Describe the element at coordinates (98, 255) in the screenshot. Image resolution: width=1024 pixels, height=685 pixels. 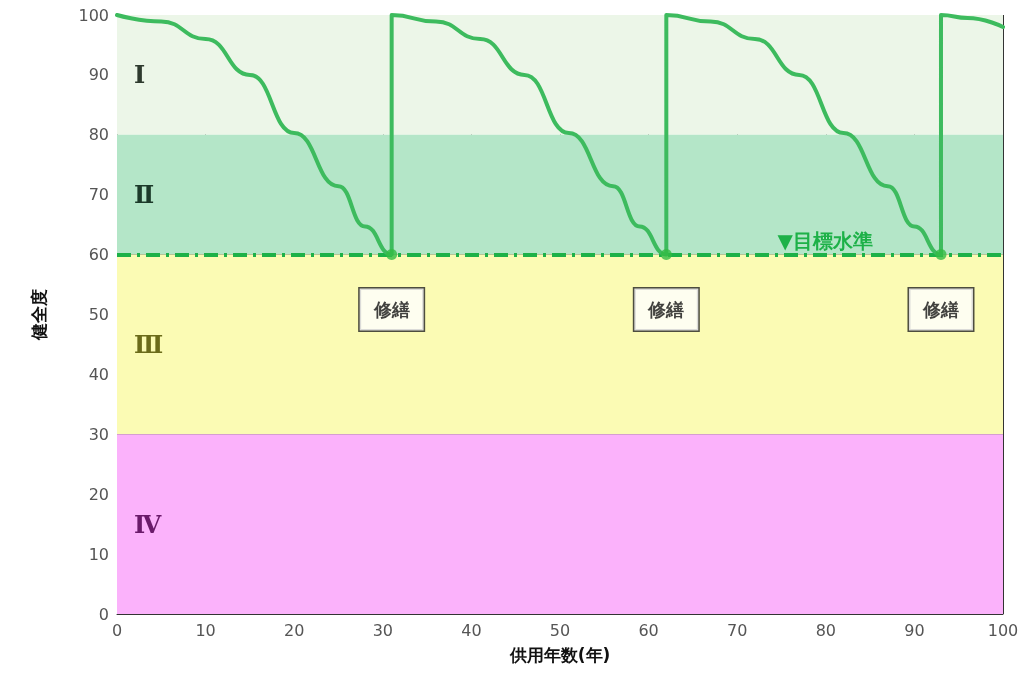
I see `y-tick-label: 60` at that location.